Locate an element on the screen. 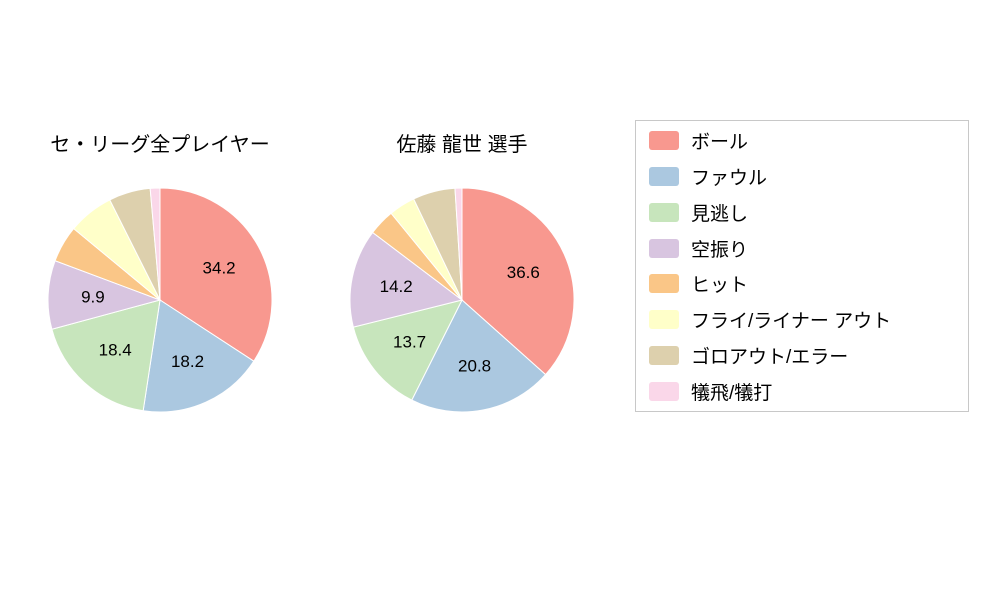 The image size is (1000, 600). pie-chart-player: 36.6 20.8 13.7 14.2 is located at coordinates (462, 300).